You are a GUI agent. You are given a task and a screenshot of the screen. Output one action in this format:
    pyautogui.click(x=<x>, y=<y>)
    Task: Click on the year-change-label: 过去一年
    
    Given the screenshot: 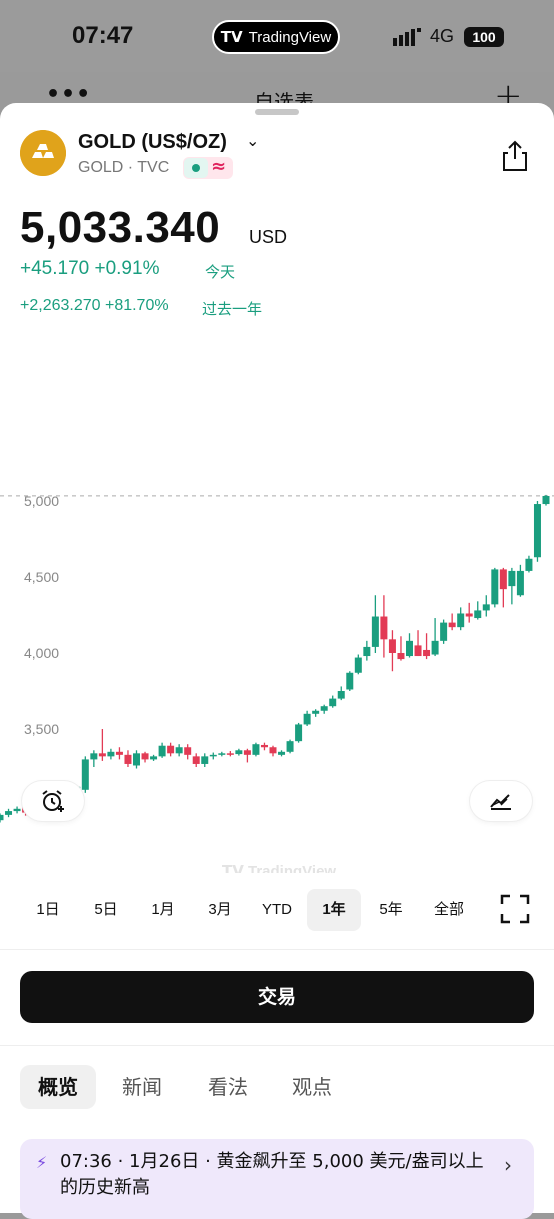 What is the action you would take?
    pyautogui.click(x=232, y=309)
    